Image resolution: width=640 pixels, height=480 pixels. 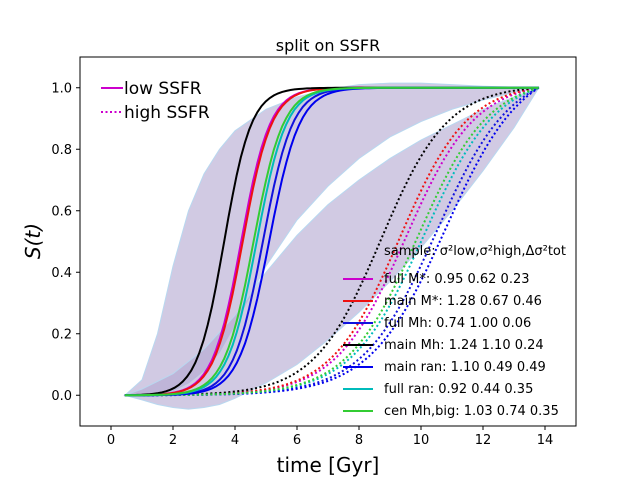 I want to click on legend-entry: full Mh: 0.74 1.00 0.06, so click(x=457, y=323).